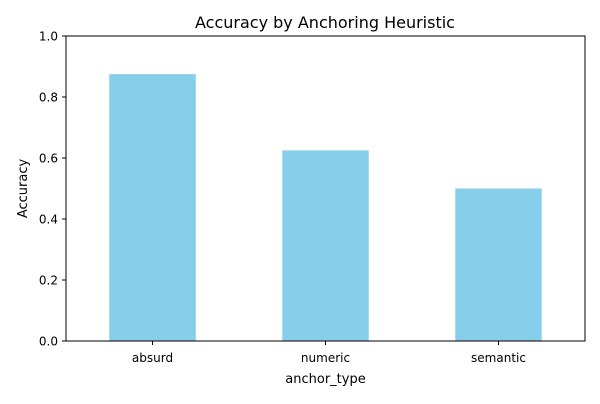  What do you see at coordinates (48, 37) in the screenshot?
I see `y-tick-label: 1.0` at bounding box center [48, 37].